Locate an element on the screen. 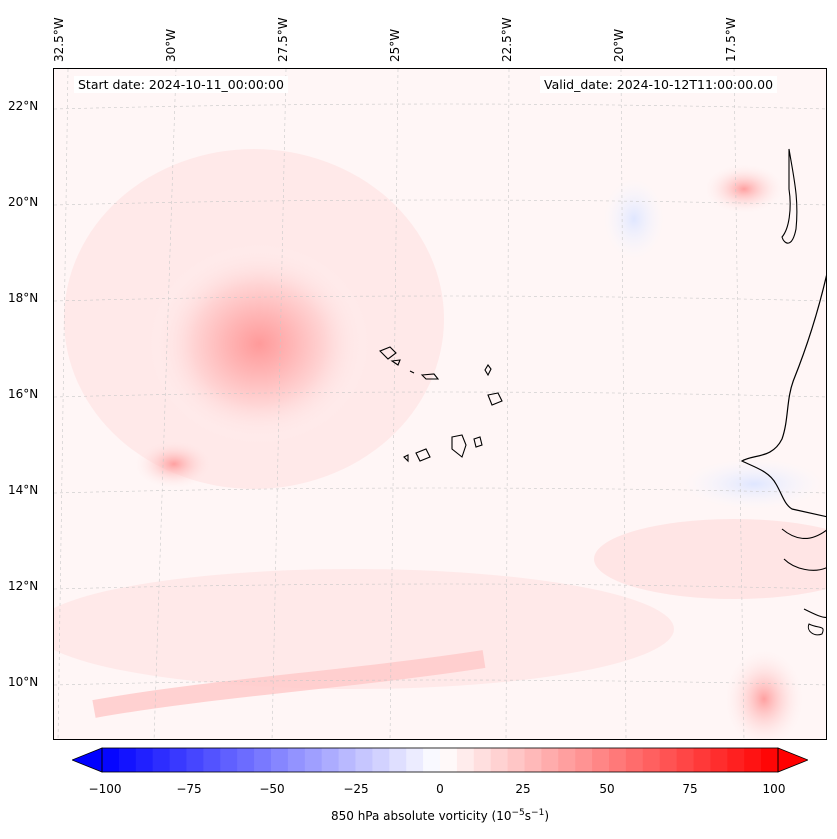 The height and width of the screenshot is (839, 837). colorbar-tick: 25 is located at coordinates (523, 789).